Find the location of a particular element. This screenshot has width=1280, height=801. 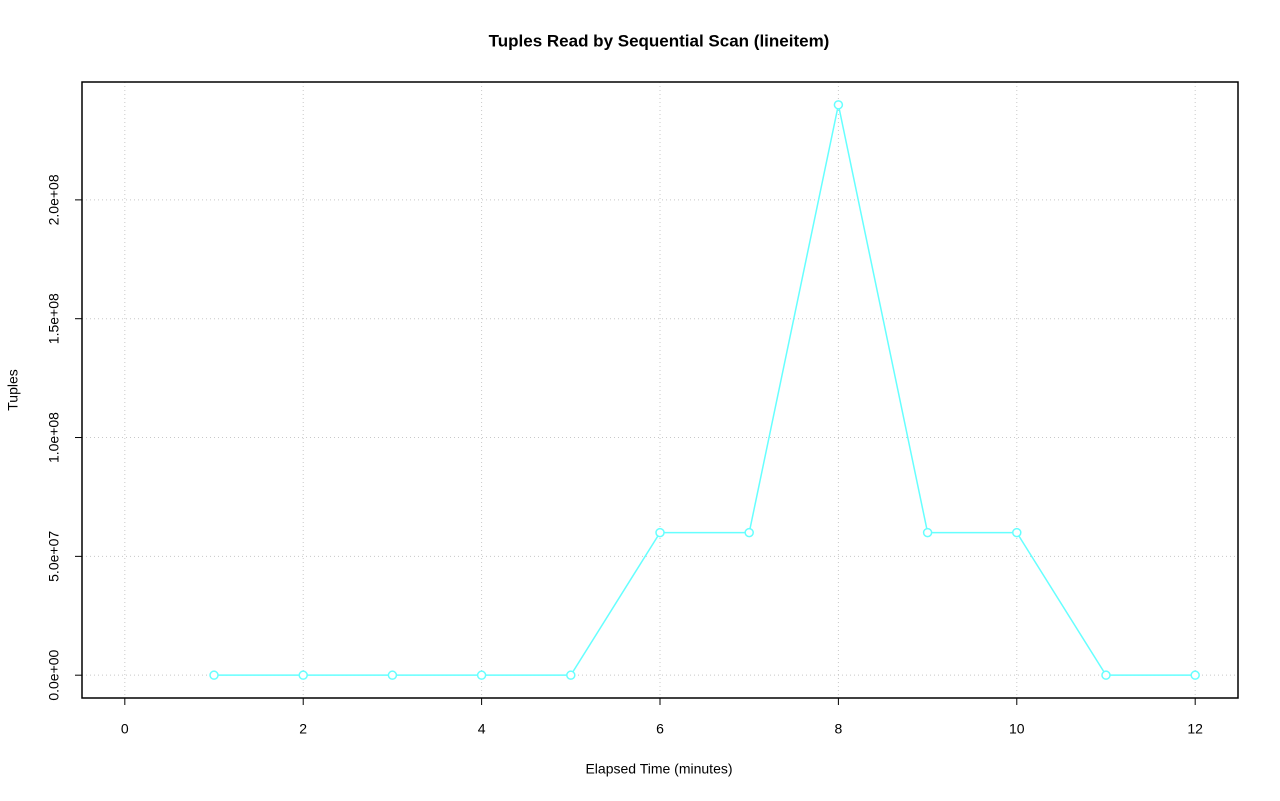

x-tick-label: 6 is located at coordinates (660, 729).